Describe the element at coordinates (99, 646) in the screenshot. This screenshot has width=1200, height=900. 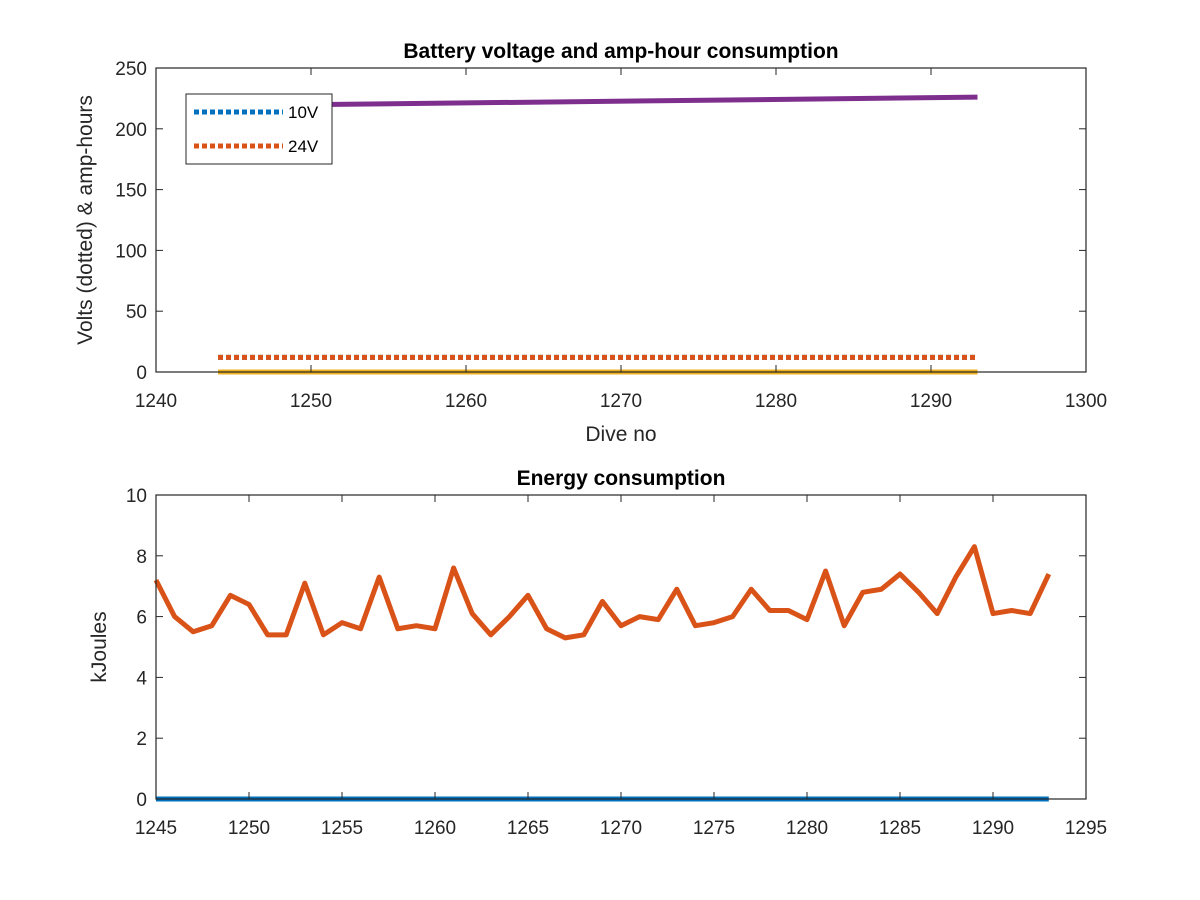
I see `energy-y-axis-label: kJoules` at that location.